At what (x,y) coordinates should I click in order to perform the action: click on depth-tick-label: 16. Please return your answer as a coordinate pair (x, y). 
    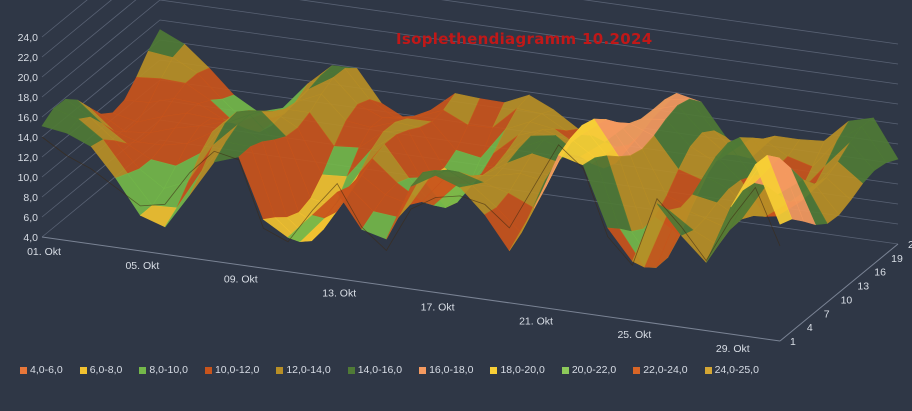
    Looking at the image, I should click on (880, 273).